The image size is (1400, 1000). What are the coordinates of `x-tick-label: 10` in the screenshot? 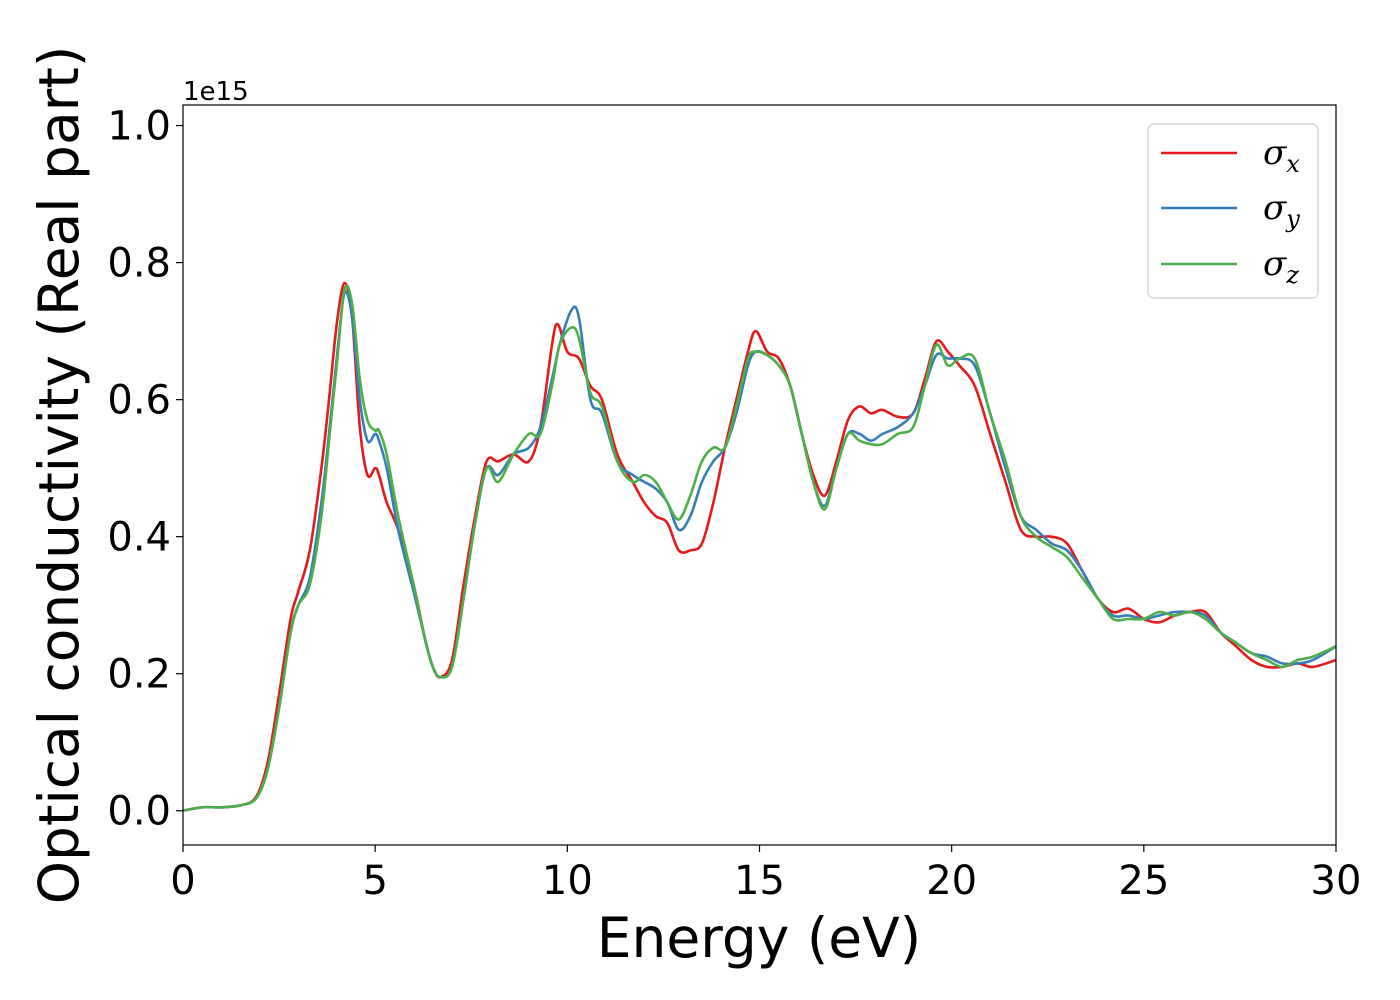 It's located at (567, 881).